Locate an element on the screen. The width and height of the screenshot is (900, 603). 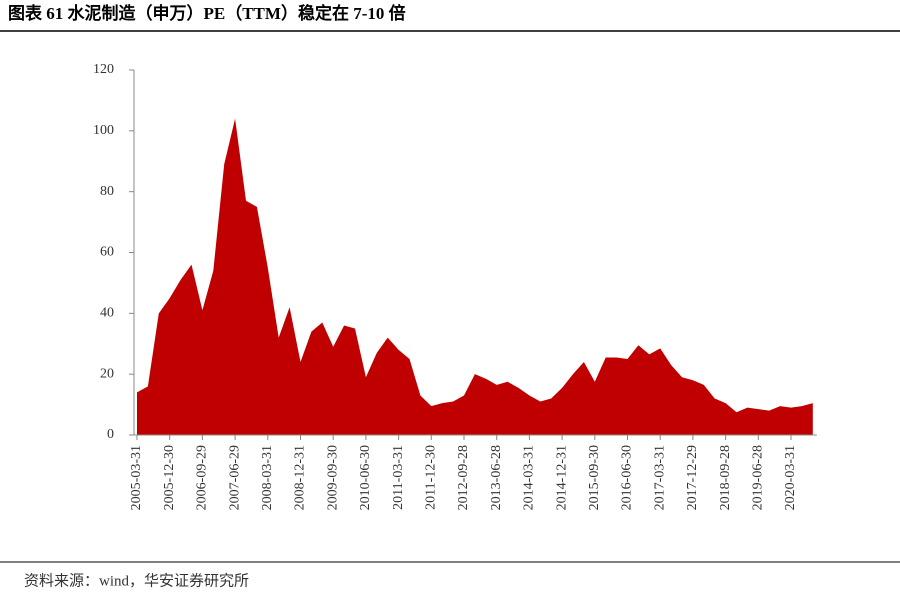
x-tick-label: 2017-03-31 is located at coordinates (659, 477).